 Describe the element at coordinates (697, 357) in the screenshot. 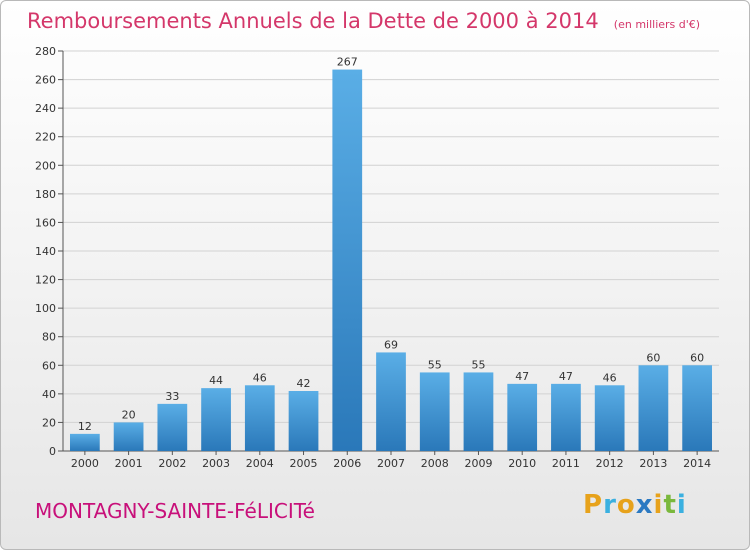

I see `data-label-2014: 60` at that location.